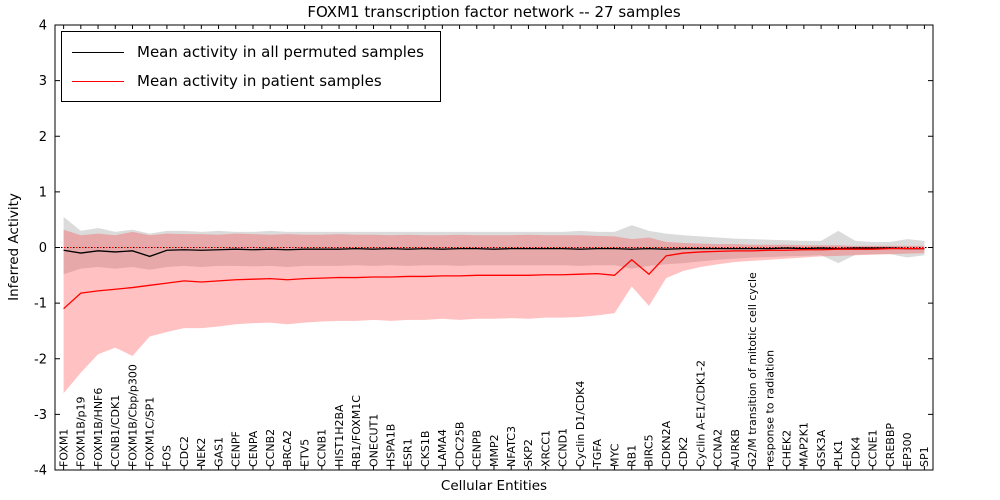  I want to click on x-tick-label: CHEK2, so click(786, 448).